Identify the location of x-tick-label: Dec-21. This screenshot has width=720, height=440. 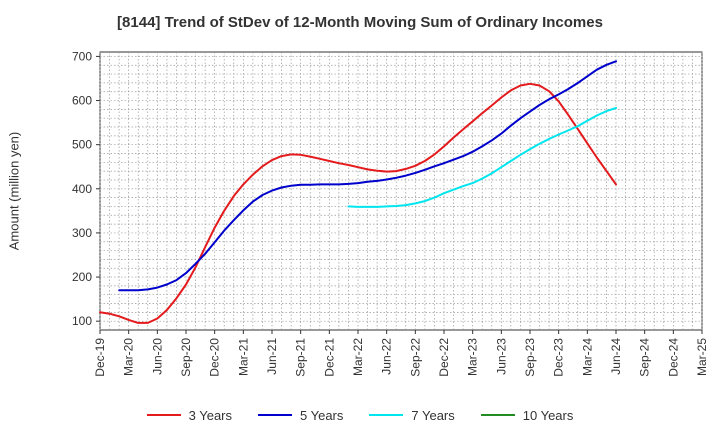
(329, 357).